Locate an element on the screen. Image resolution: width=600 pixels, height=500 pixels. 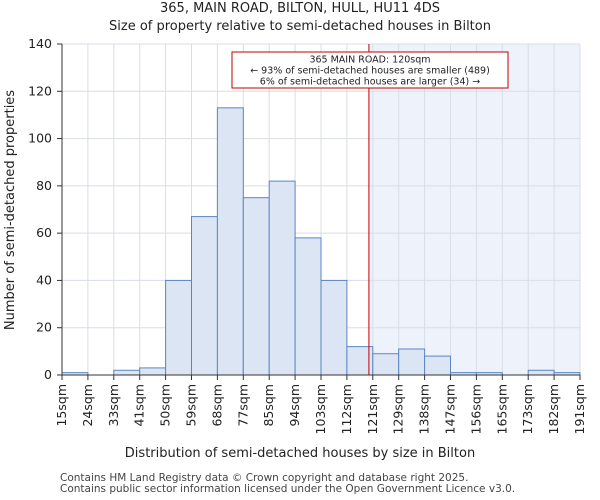
bar-103sqm is located at coordinates (334, 327).